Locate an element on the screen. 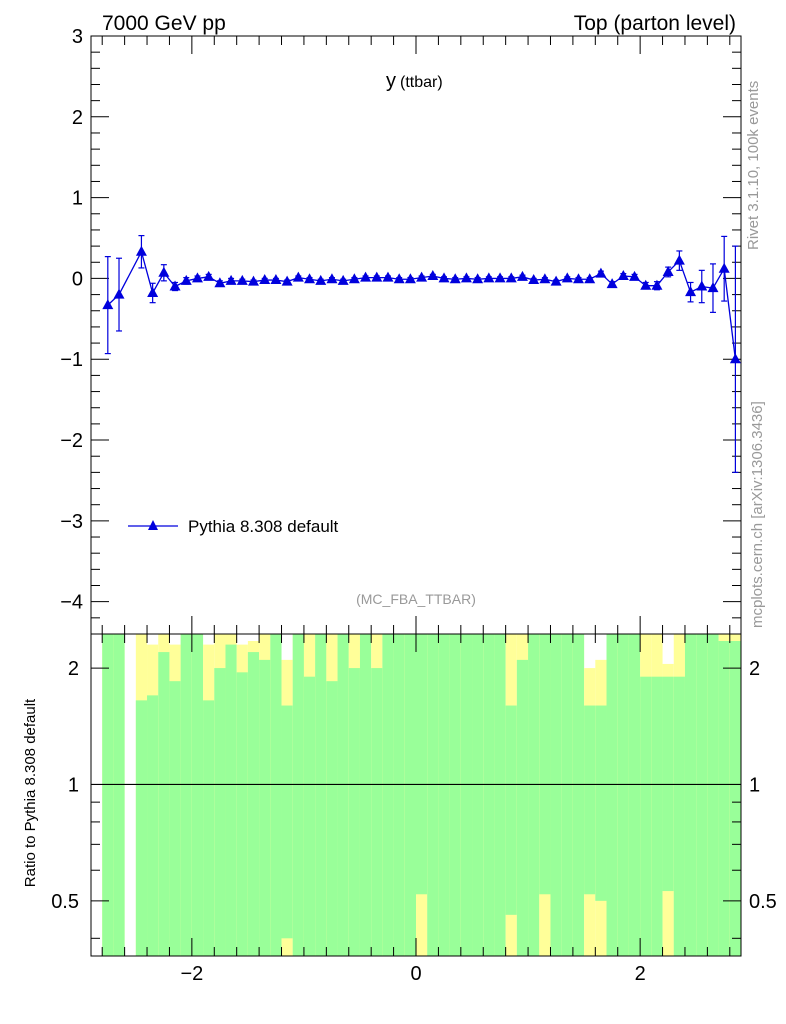  header-right: Top (parton level) is located at coordinates (655, 23).